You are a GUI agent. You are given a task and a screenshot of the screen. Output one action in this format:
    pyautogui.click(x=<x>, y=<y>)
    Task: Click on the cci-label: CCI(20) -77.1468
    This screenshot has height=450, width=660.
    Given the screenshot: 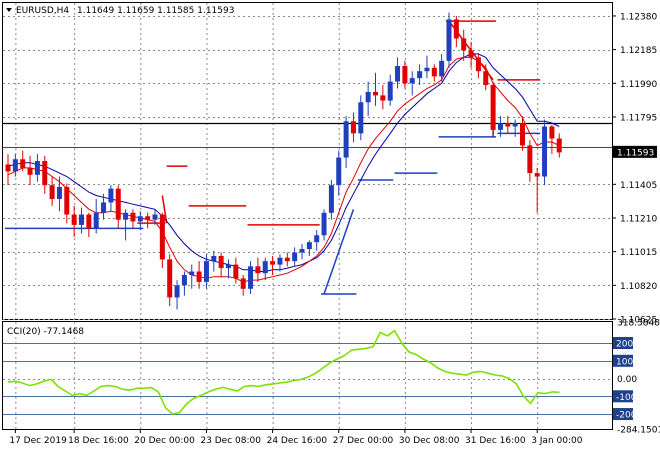 What is the action you would take?
    pyautogui.click(x=45, y=332)
    